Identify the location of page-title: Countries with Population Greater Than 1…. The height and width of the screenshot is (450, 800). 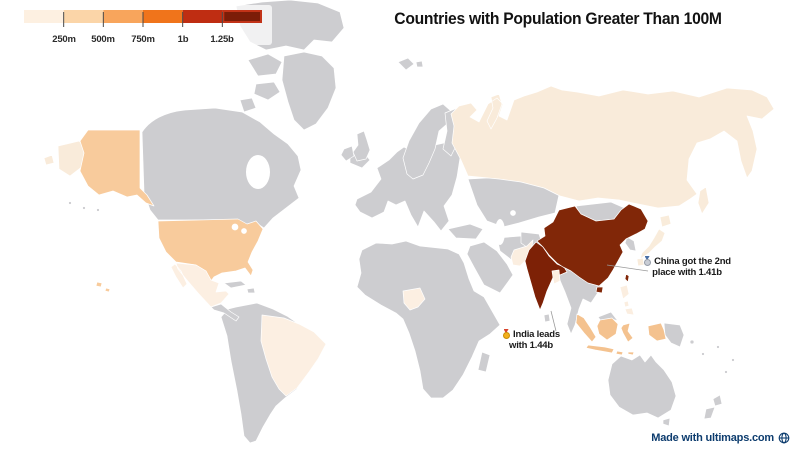
(558, 19).